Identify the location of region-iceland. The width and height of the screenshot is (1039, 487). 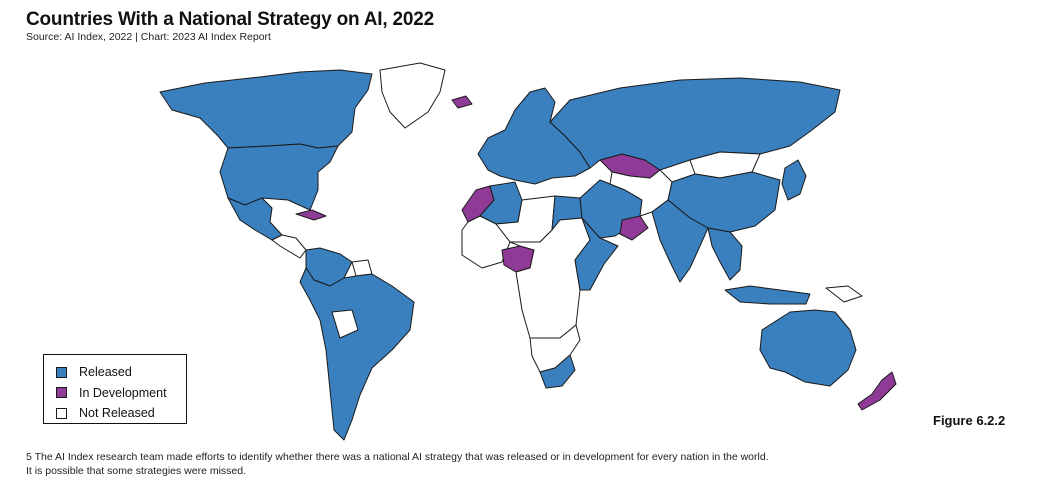
(462, 102).